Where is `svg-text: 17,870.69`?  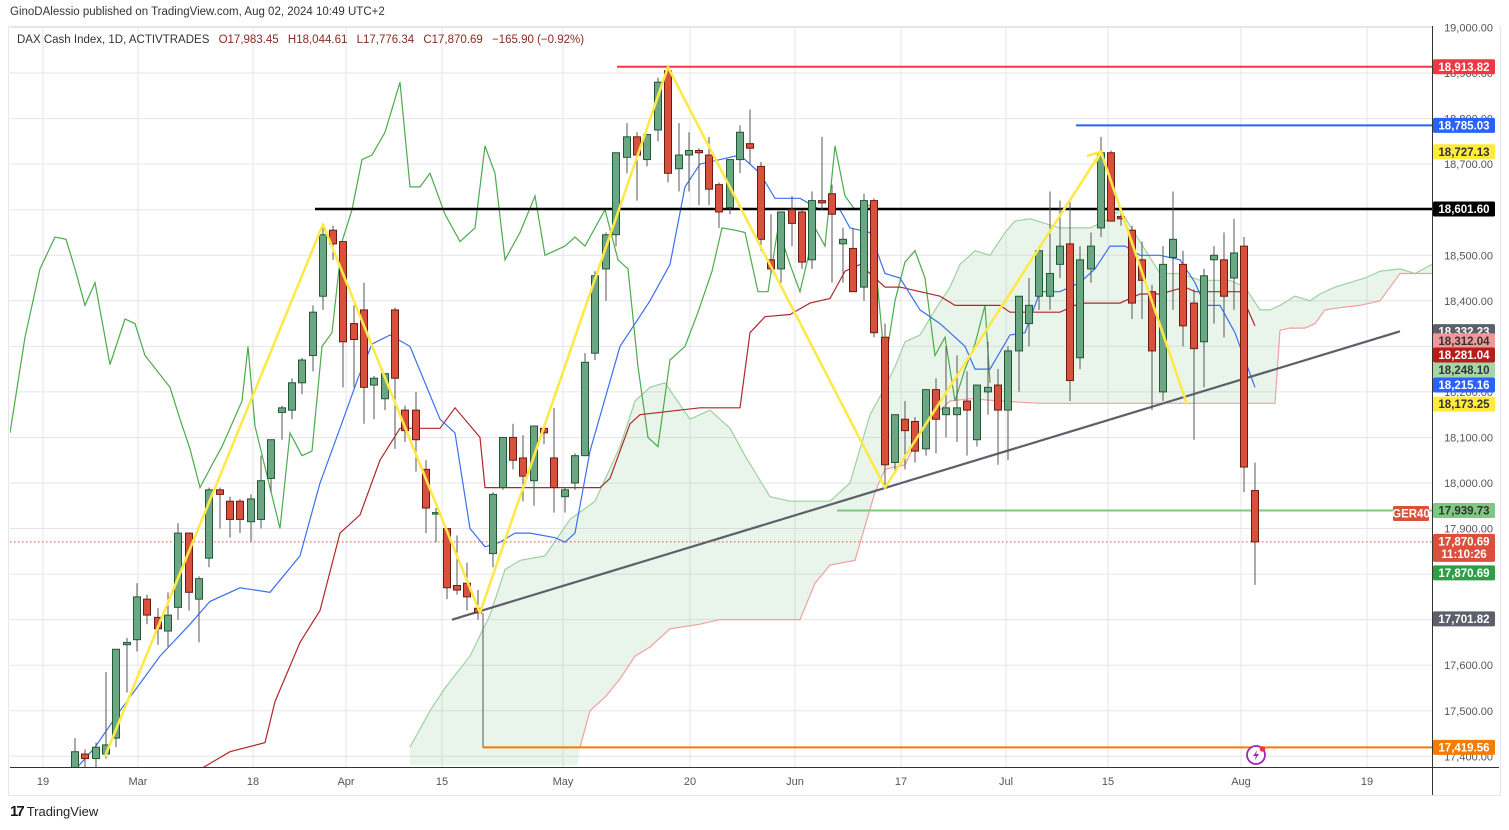
svg-text: 17,870.69 is located at coordinates (1463, 574).